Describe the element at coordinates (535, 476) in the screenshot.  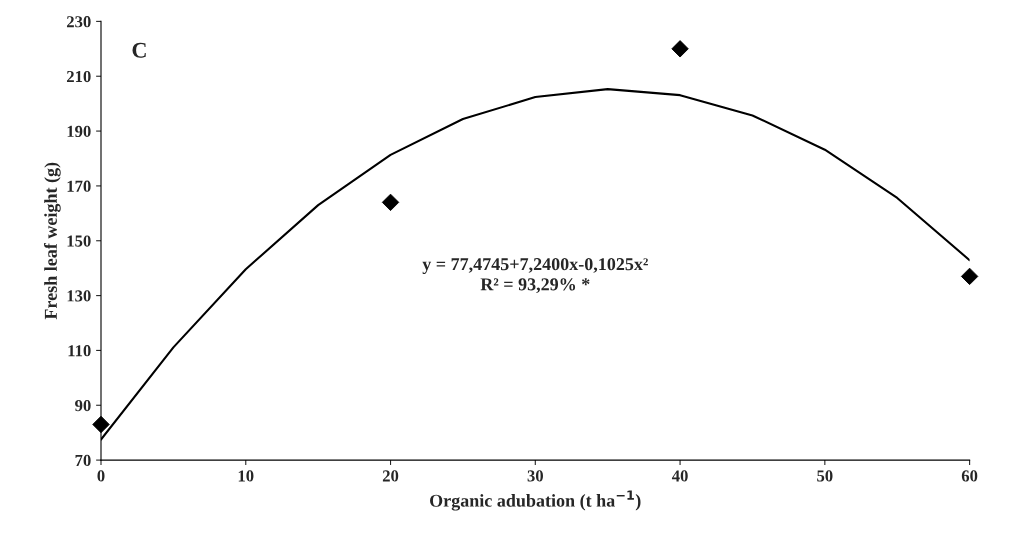
I see `x-tick-label: 30` at that location.